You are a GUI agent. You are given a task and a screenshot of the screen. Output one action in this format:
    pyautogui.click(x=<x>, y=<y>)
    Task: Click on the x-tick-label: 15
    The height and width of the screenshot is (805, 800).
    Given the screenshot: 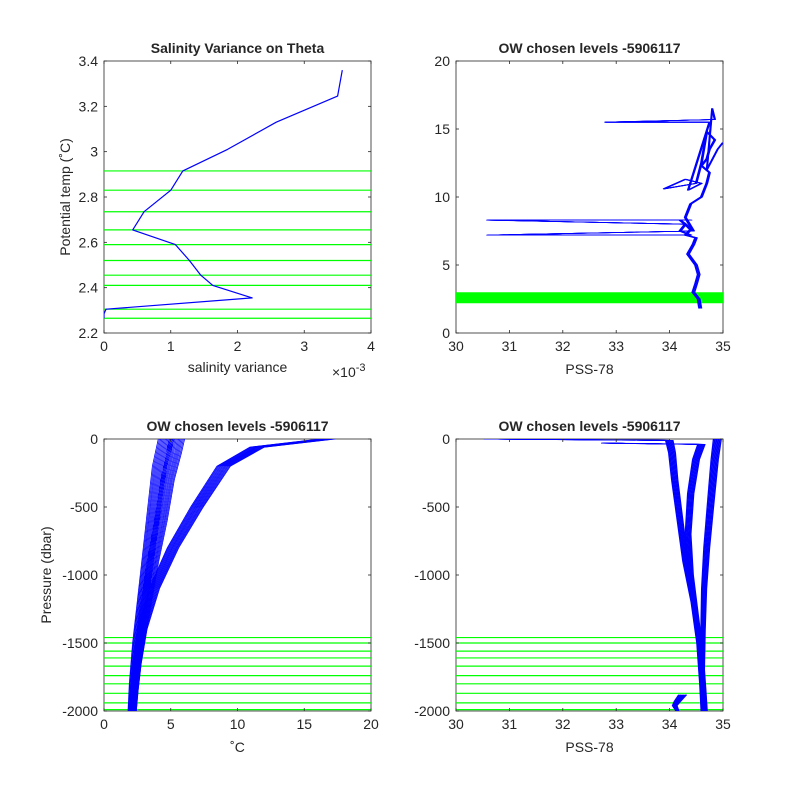 What is the action you would take?
    pyautogui.click(x=304, y=724)
    